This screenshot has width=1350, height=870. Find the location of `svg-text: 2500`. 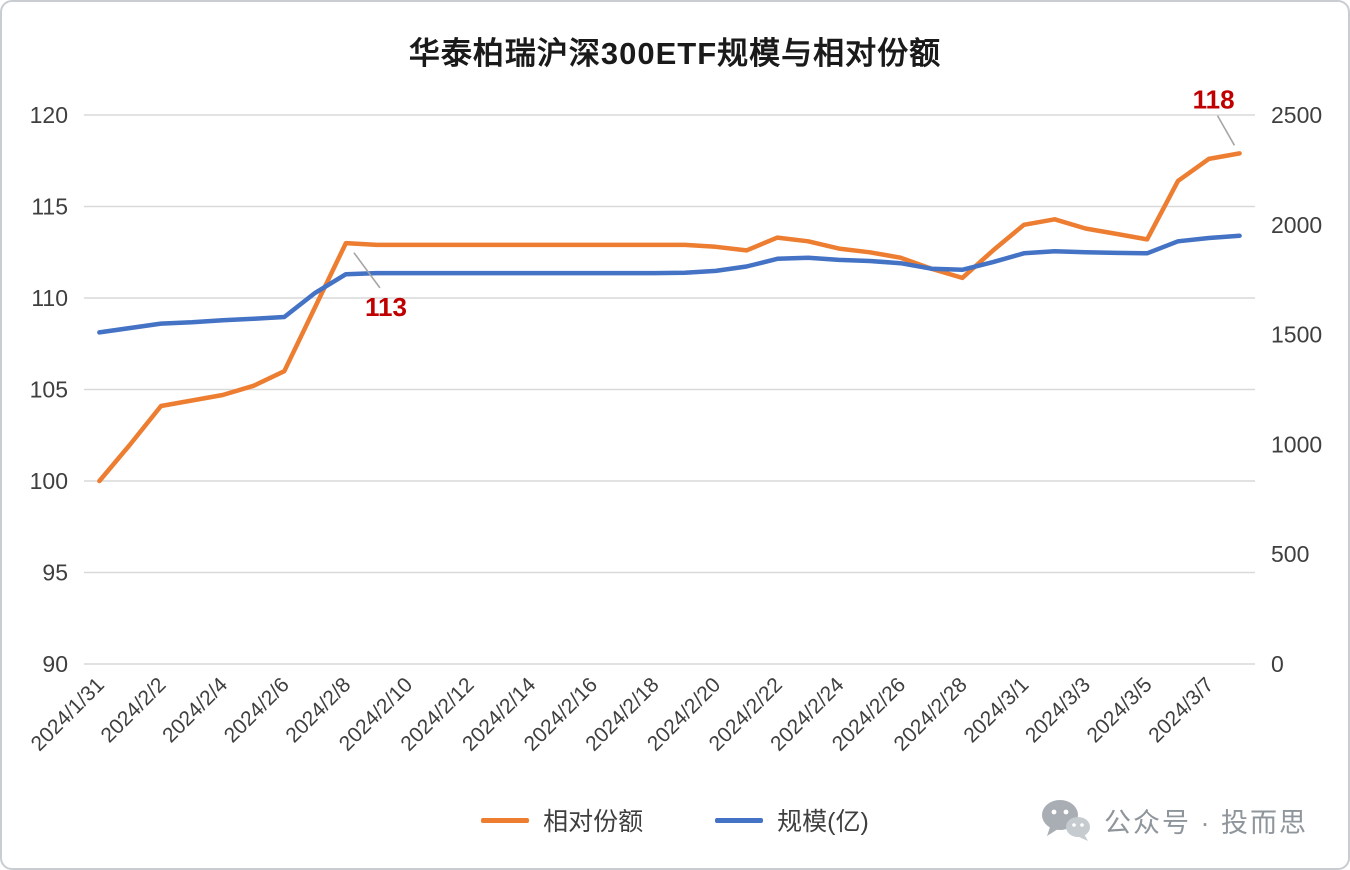

svg-text: 2500 is located at coordinates (1296, 115).